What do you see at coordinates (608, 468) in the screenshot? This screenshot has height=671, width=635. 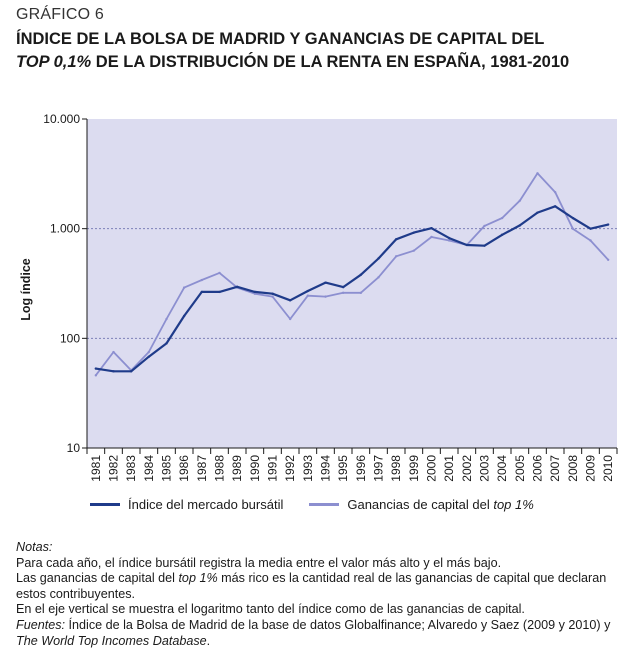 I see `x-tick-label: 2010` at bounding box center [608, 468].